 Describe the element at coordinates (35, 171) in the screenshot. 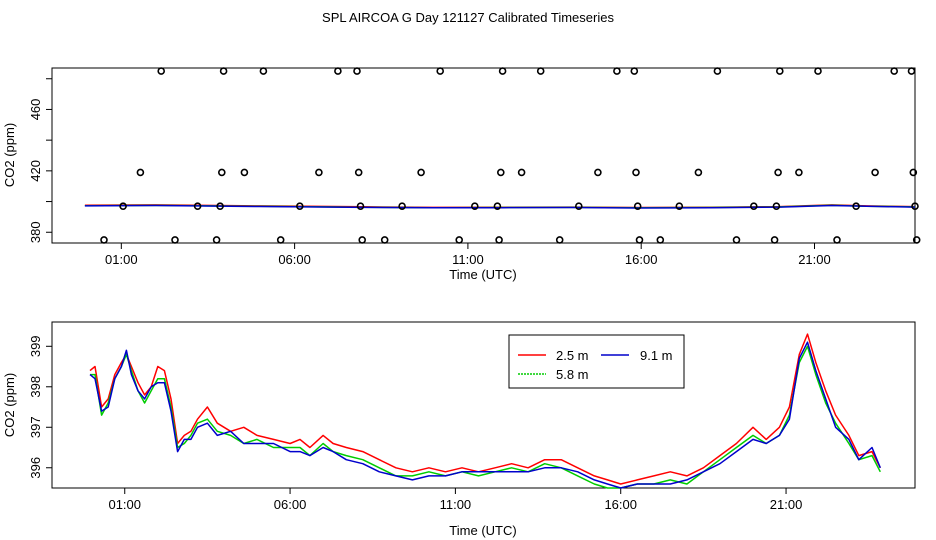

I see `top-y-tick-label: 420` at that location.